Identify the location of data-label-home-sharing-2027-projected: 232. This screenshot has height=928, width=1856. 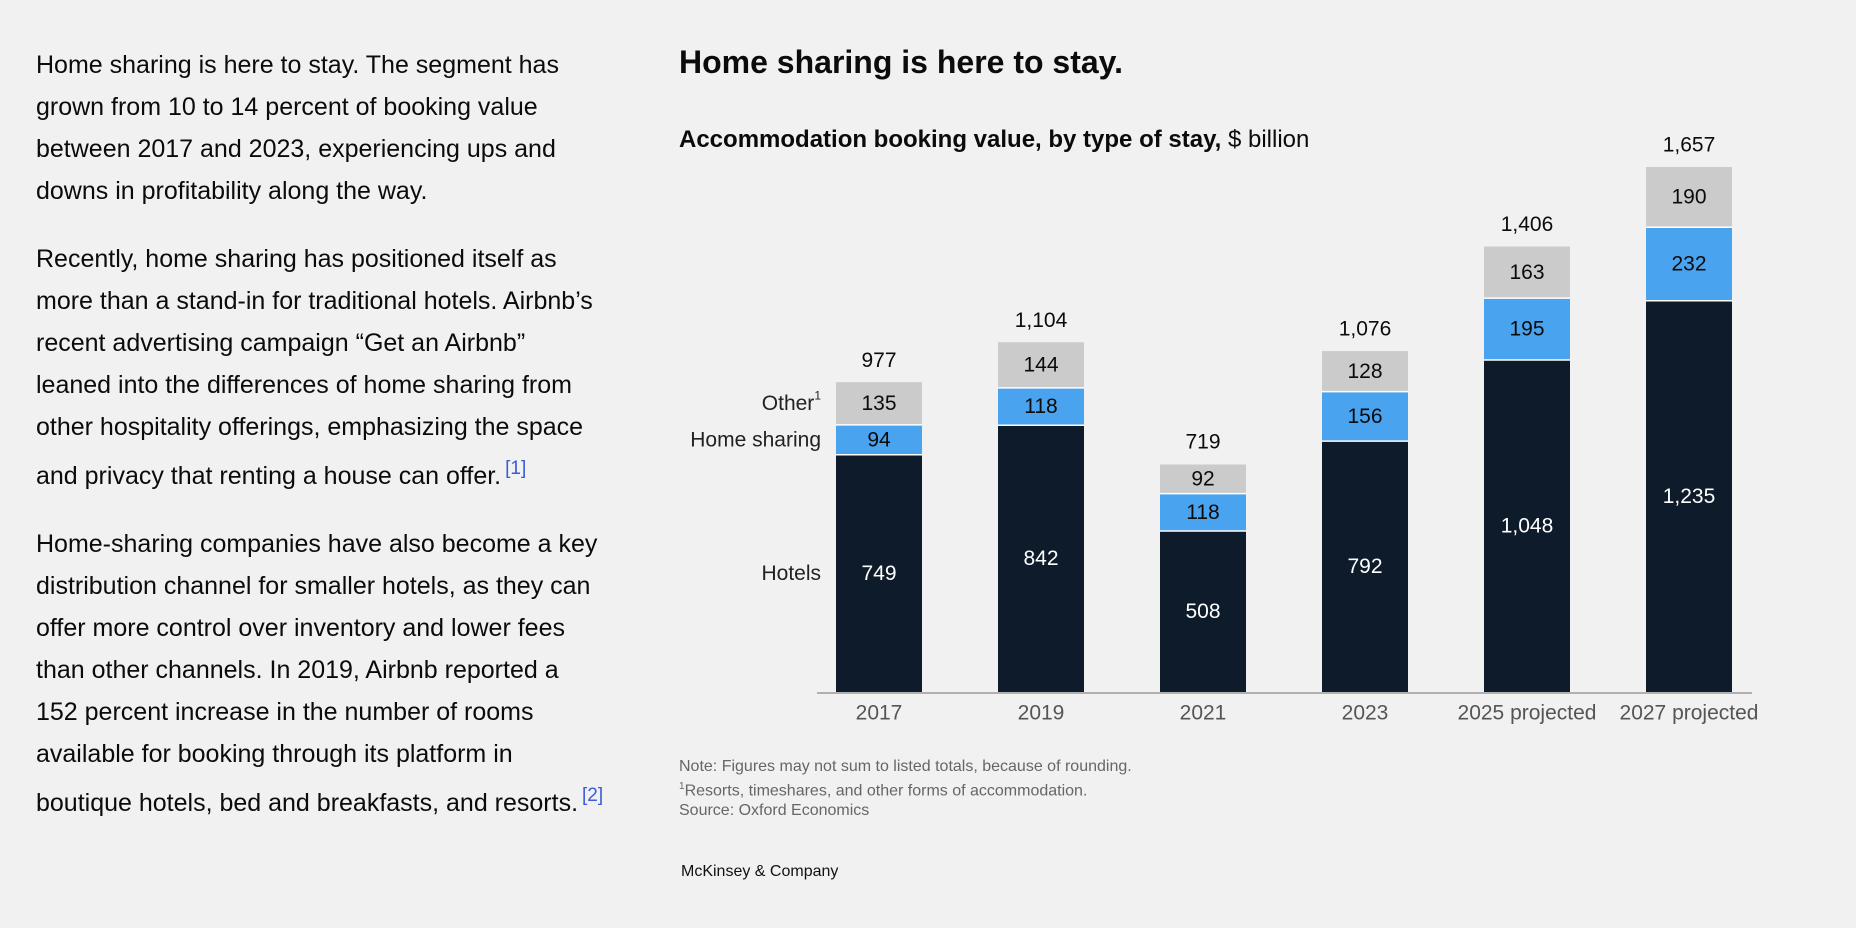
(1688, 263).